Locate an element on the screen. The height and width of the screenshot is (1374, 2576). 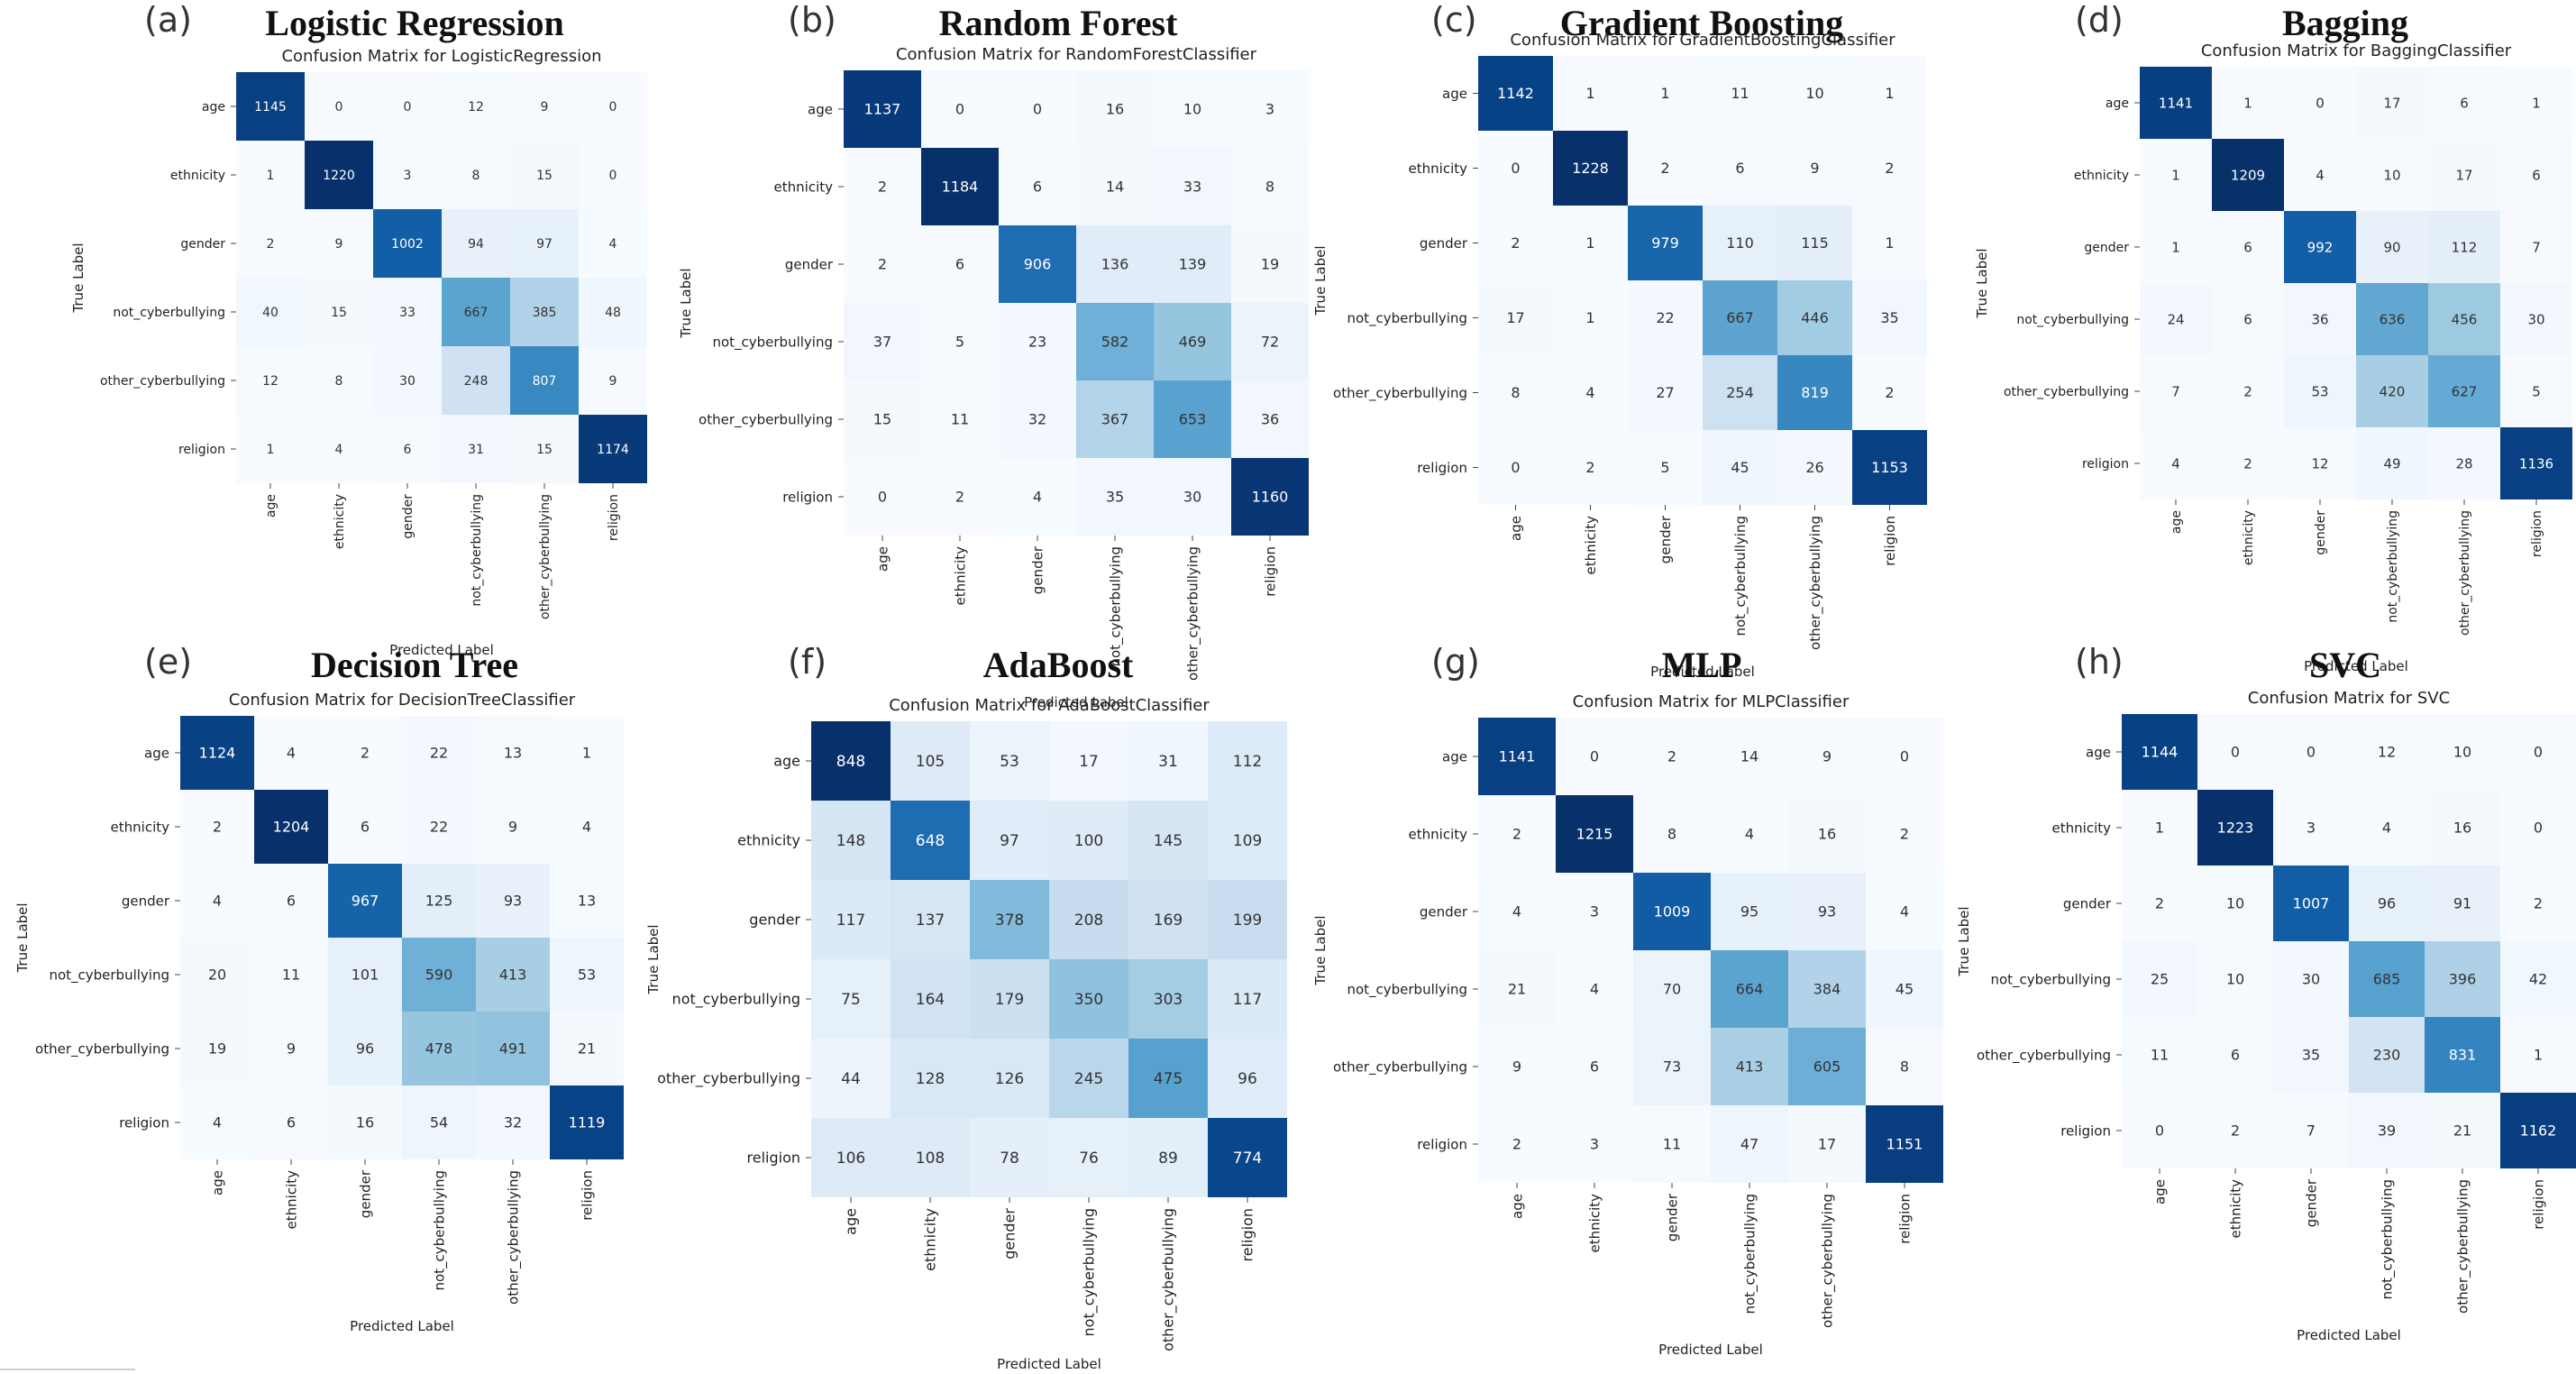
cell-value-label: 3 is located at coordinates (1594, 912).